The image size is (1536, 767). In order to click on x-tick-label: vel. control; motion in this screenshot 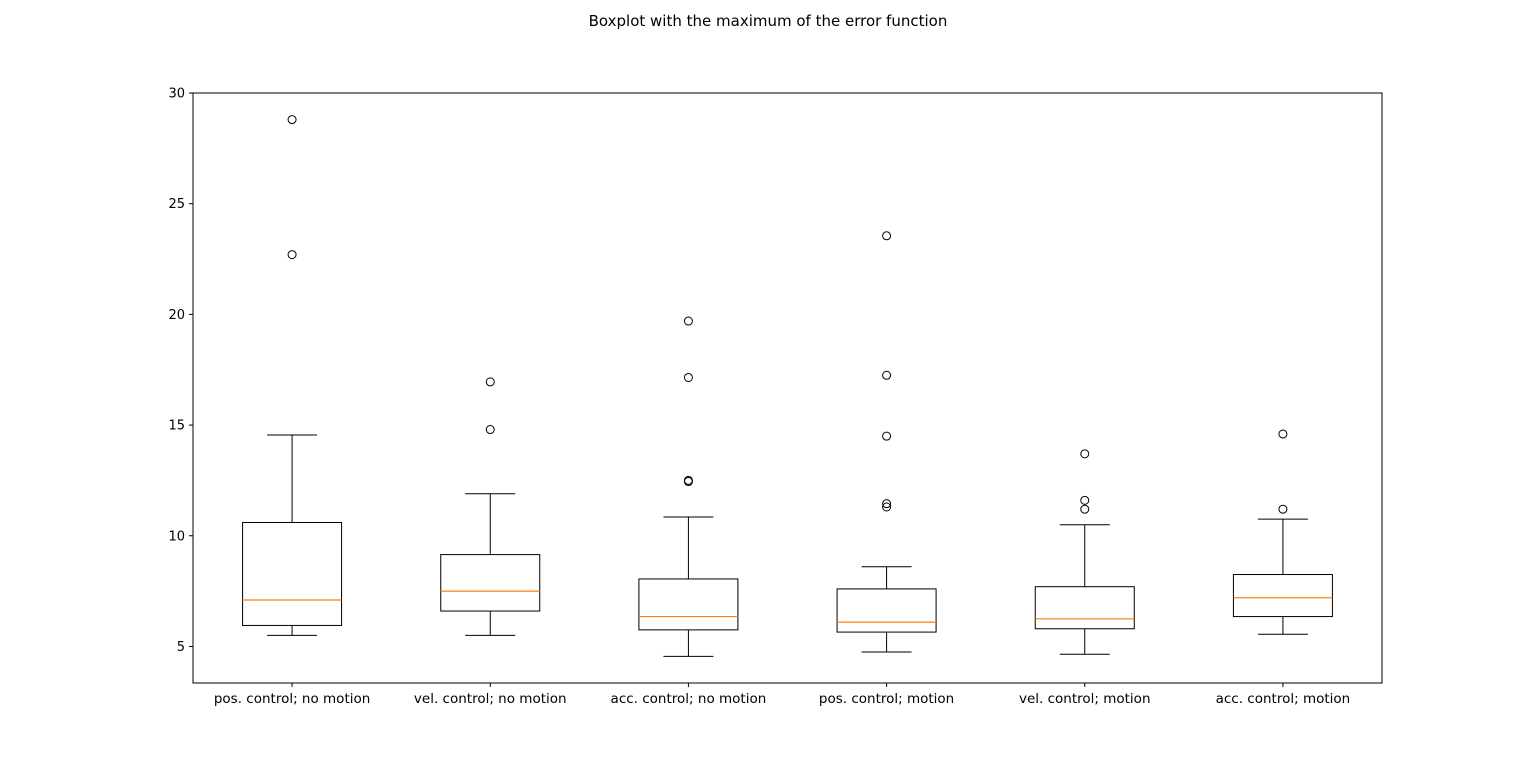, I will do `click(1085, 699)`.